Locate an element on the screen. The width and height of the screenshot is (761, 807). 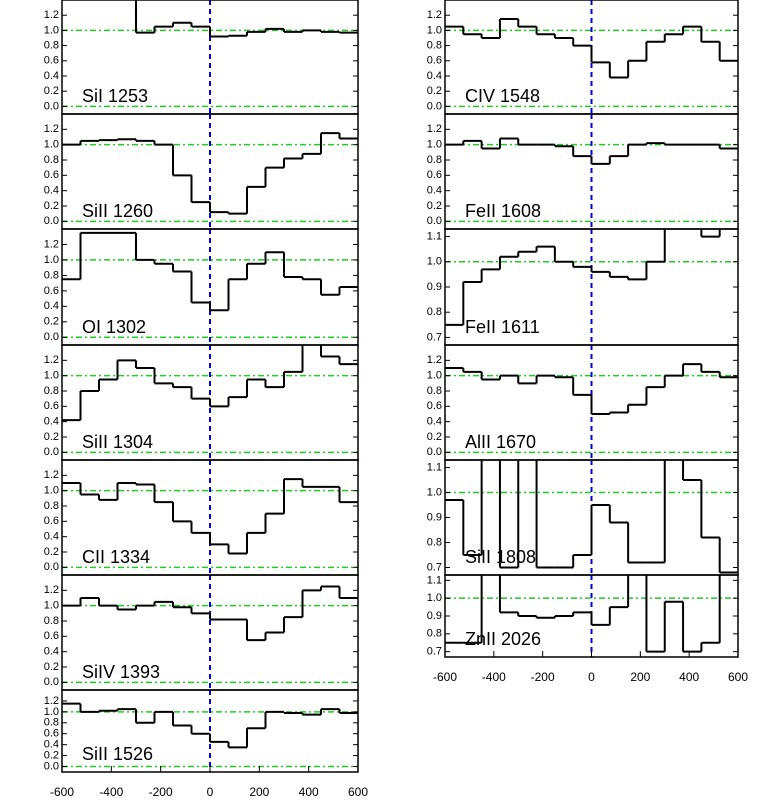
x-tick-label: 0 is located at coordinates (210, 792).